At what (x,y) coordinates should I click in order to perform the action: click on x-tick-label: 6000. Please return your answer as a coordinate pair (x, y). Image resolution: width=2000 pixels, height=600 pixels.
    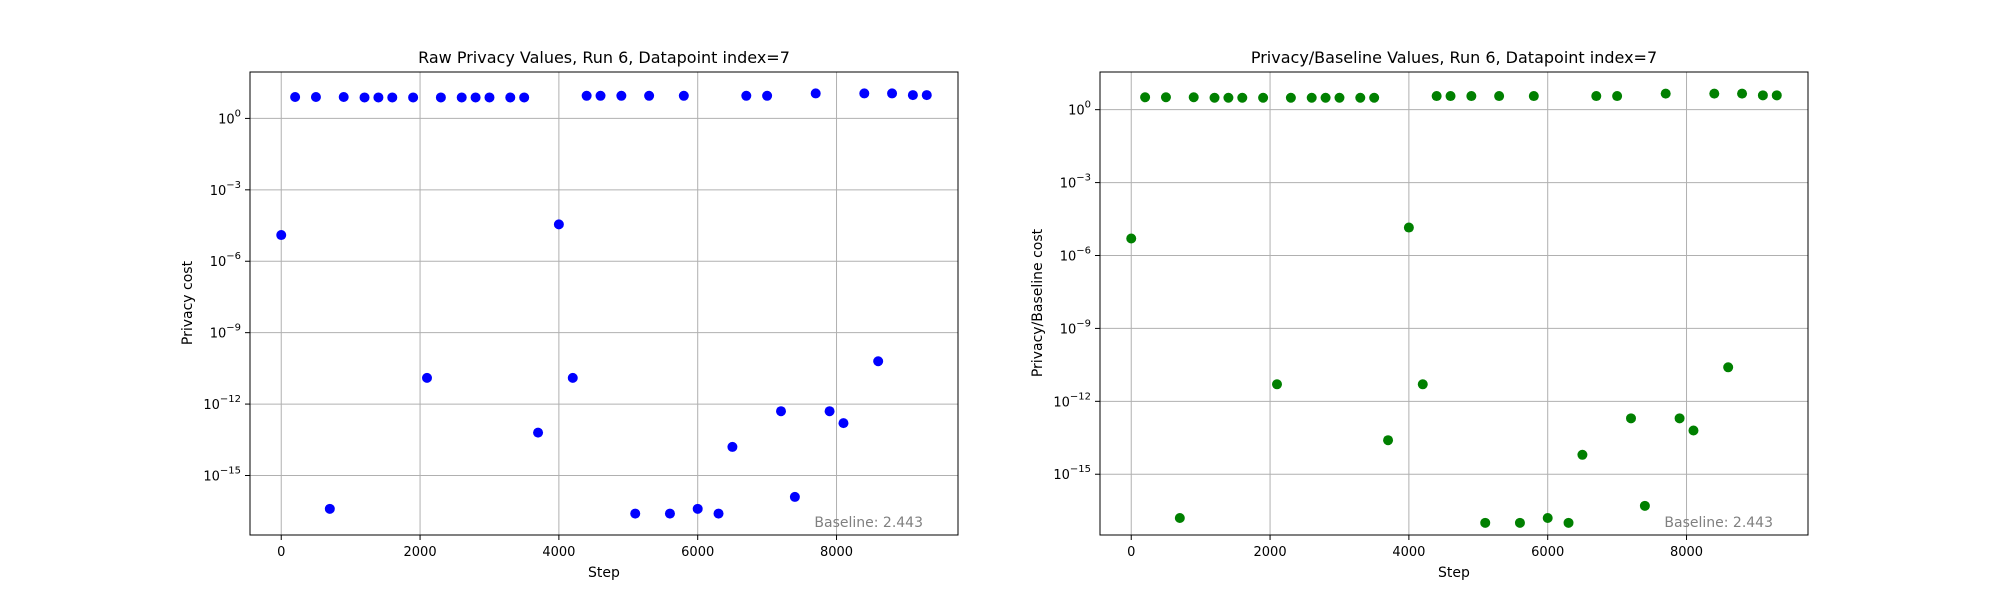
    Looking at the image, I should click on (697, 552).